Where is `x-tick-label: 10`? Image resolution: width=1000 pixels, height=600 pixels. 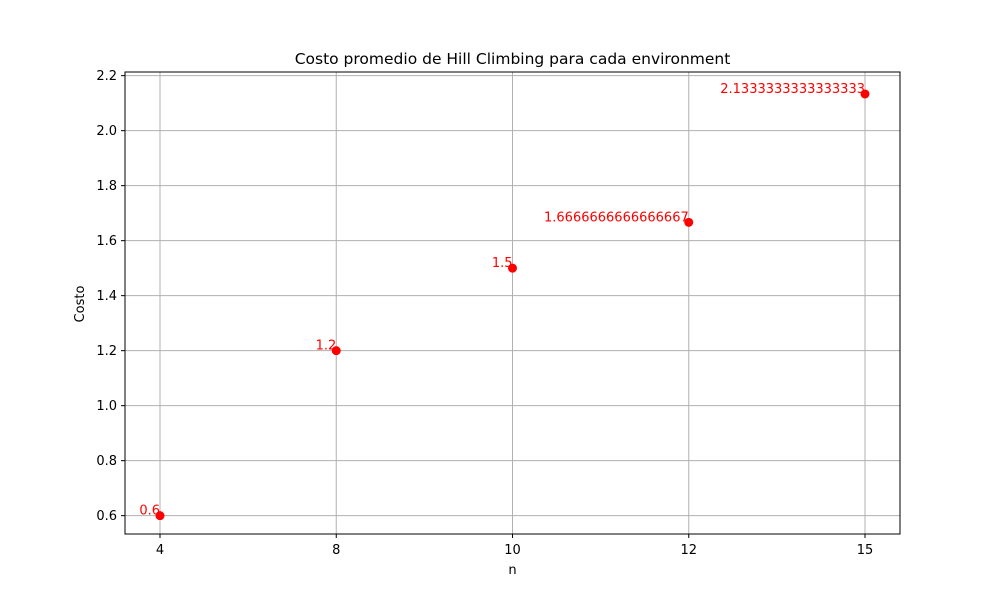
x-tick-label: 10 is located at coordinates (512, 550).